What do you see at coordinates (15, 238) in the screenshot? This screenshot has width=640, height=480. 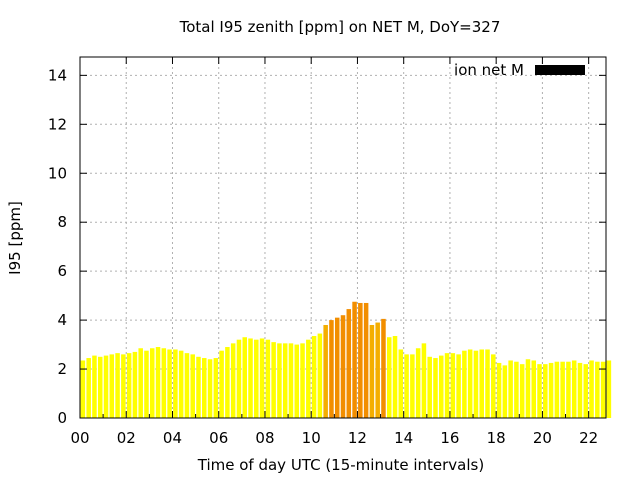 I see `y-axis-label: I95 [ppm]` at bounding box center [15, 238].